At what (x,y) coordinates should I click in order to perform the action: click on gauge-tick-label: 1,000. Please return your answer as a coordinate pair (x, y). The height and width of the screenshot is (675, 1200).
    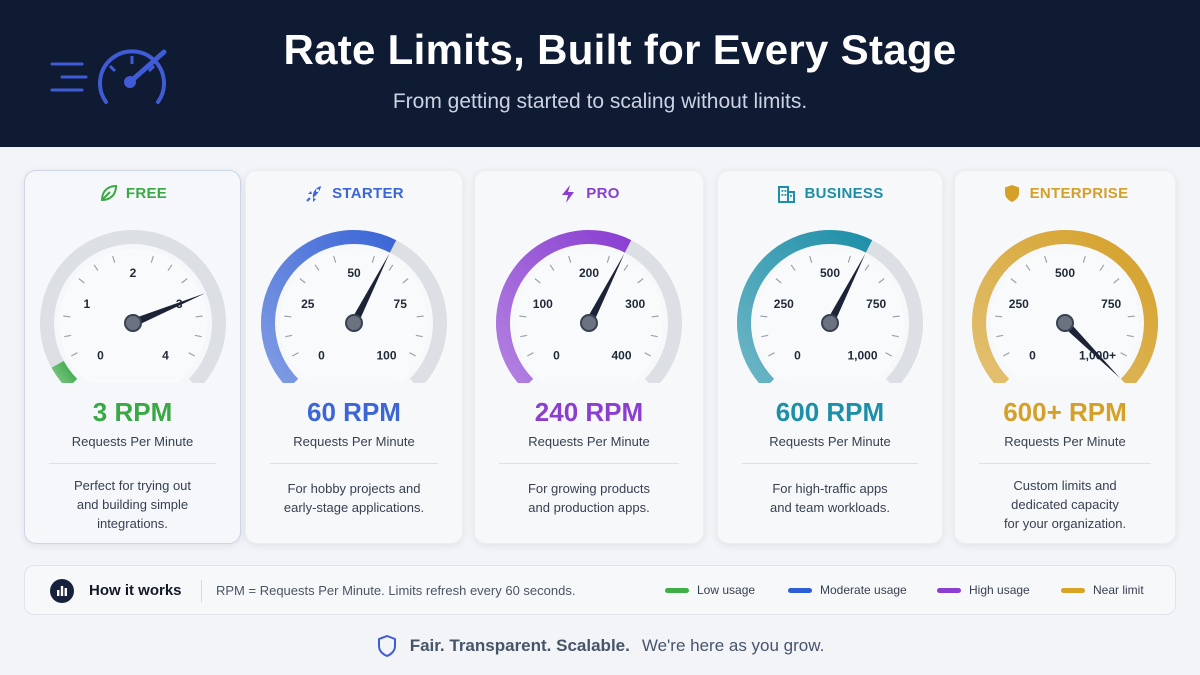
    Looking at the image, I should click on (862, 356).